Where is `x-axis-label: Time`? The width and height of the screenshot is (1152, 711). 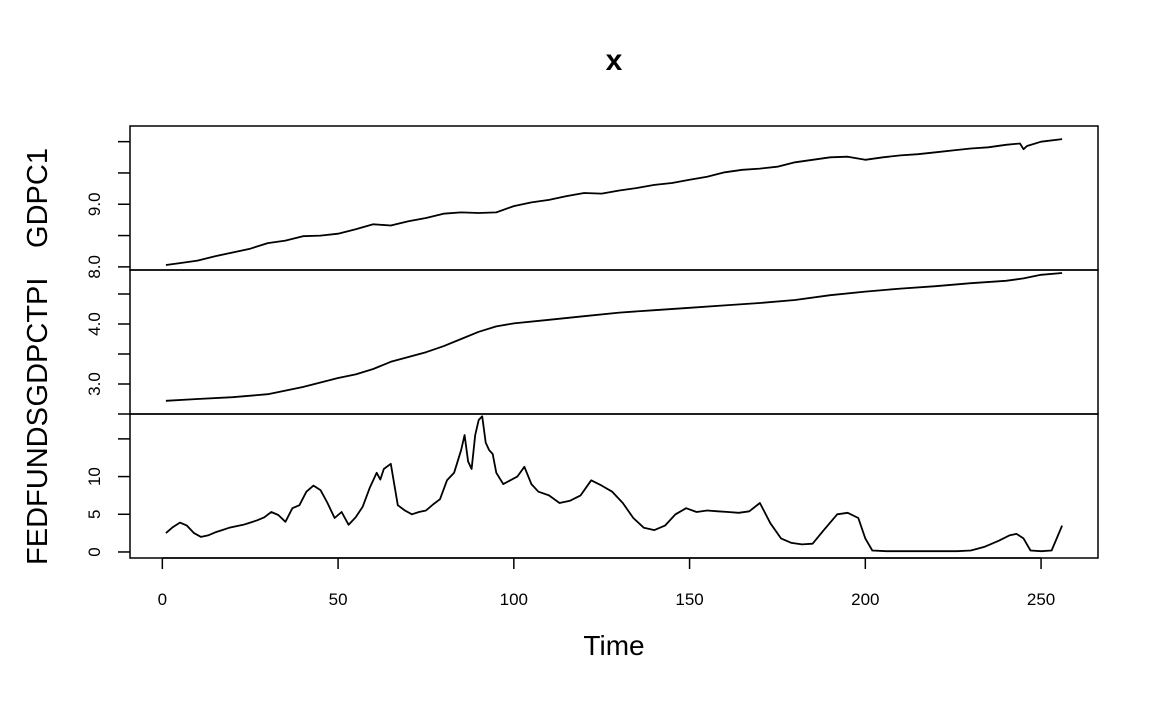 x-axis-label: Time is located at coordinates (613, 645).